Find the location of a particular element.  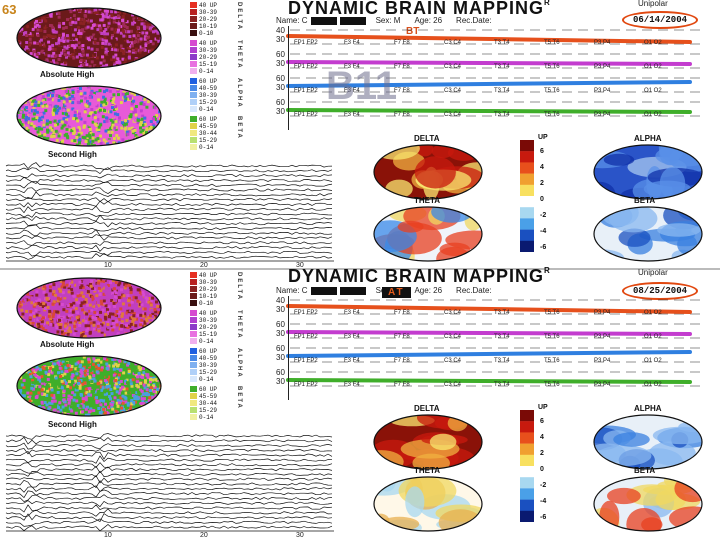

legend-item: 15-29 is located at coordinates (220, 102).